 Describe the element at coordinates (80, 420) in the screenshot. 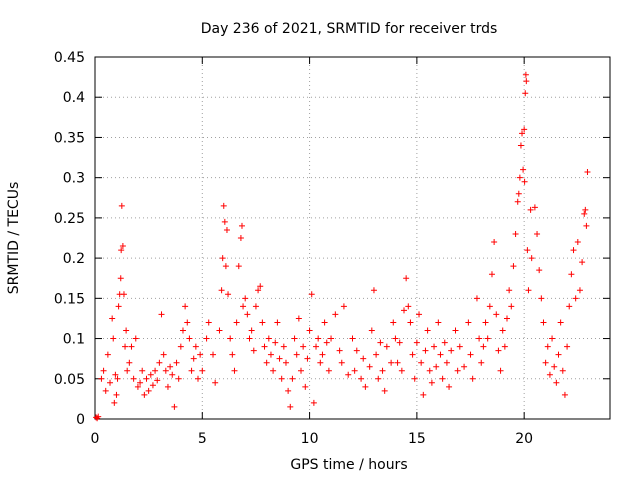

I see `y-tick-label: 0` at that location.